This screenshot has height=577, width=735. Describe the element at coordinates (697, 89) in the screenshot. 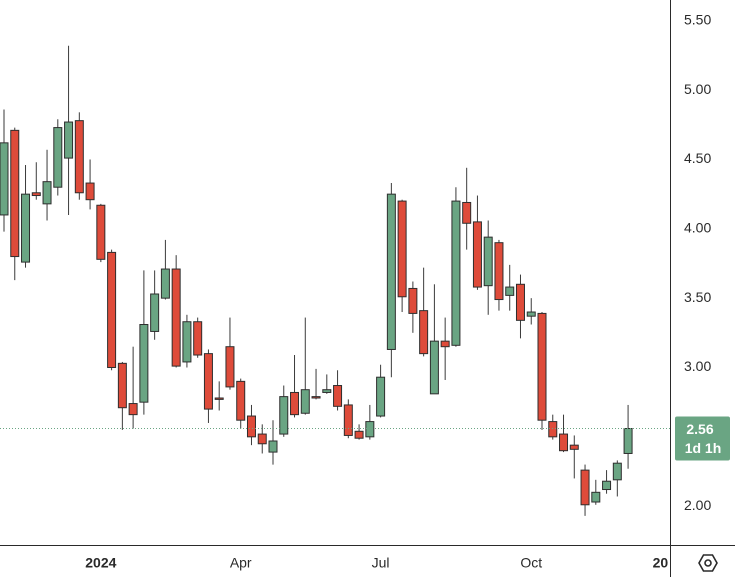

I see `y-tick-label: 5.00` at that location.